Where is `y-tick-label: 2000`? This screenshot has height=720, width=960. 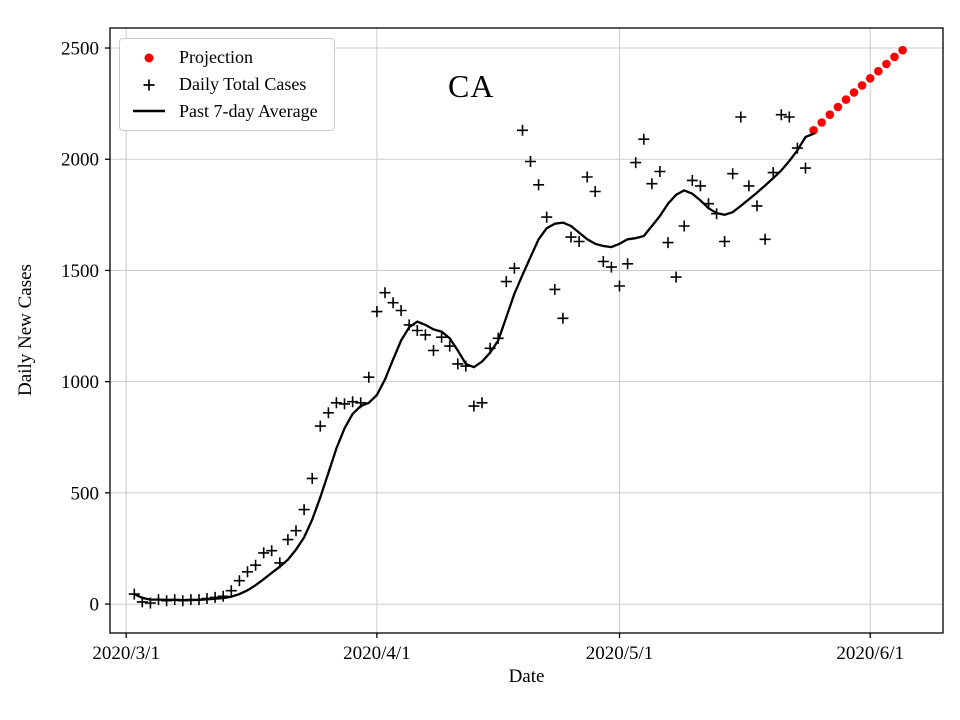
y-tick-label: 2000 is located at coordinates (80, 160).